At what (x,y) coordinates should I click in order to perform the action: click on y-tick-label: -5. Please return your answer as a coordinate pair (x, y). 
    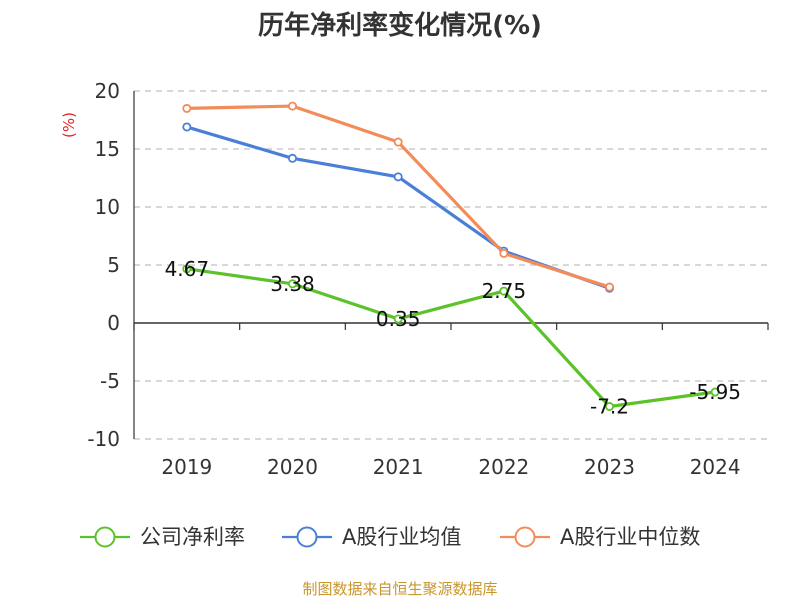
    Looking at the image, I should click on (110, 381).